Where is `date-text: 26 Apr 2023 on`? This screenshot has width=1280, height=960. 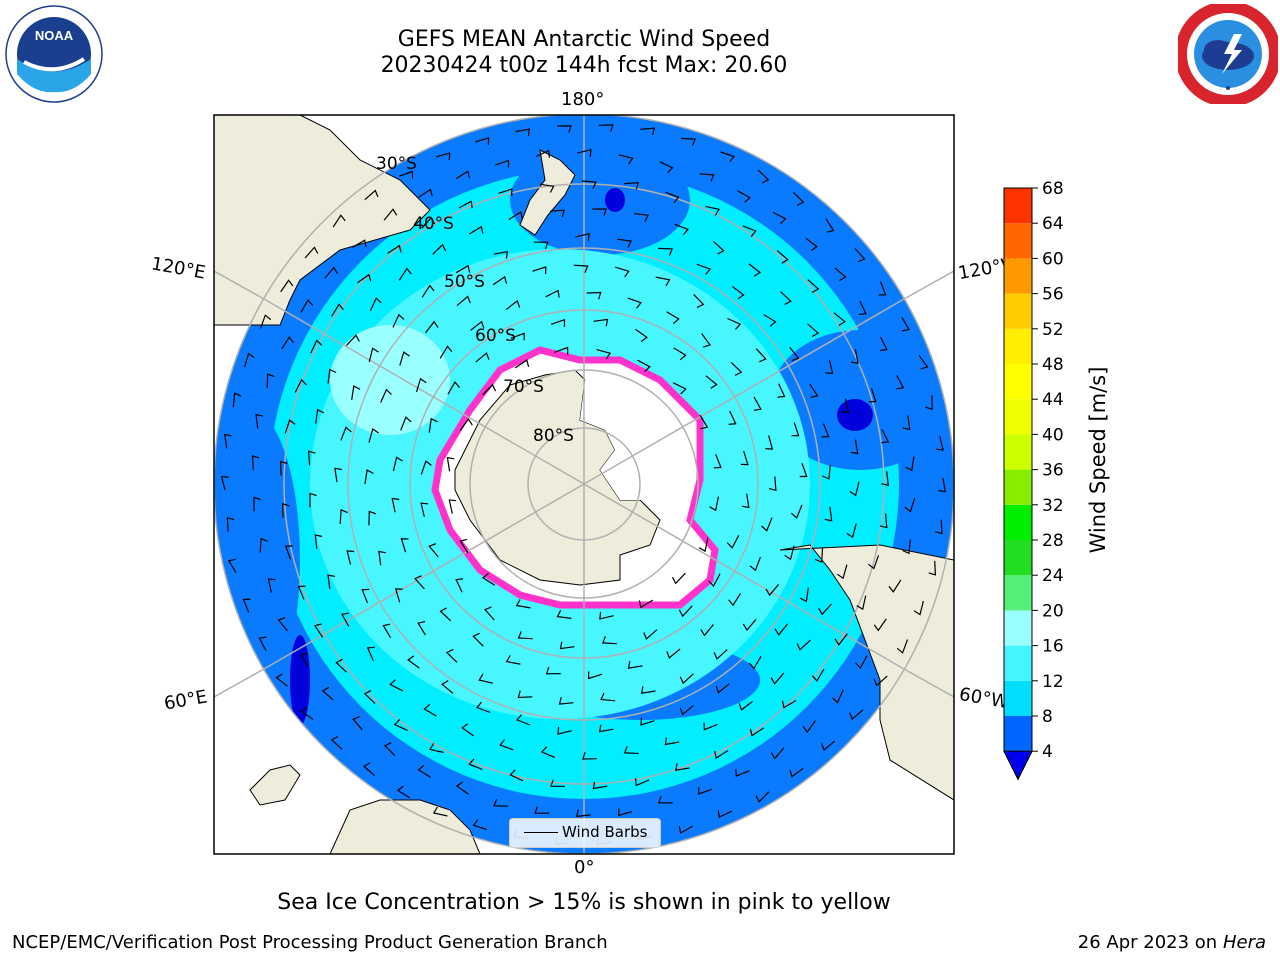
date-text: 26 Apr 2023 on is located at coordinates (1147, 942).